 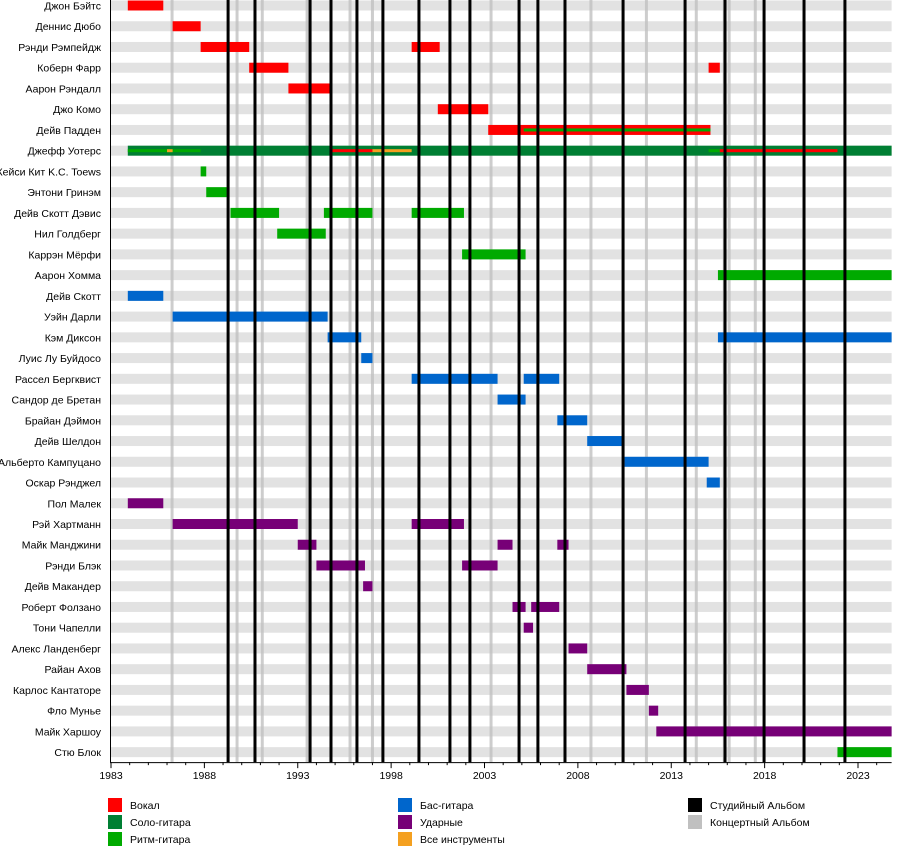 What do you see at coordinates (69, 27) in the screenshot?
I see `member-label: Деннис Дюбо` at bounding box center [69, 27].